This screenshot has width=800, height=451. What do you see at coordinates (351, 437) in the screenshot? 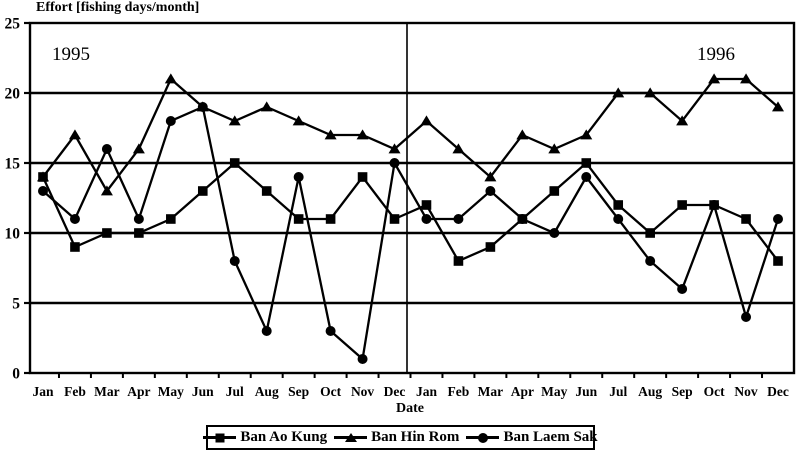
I see `triangle-marker-icon` at bounding box center [351, 437].